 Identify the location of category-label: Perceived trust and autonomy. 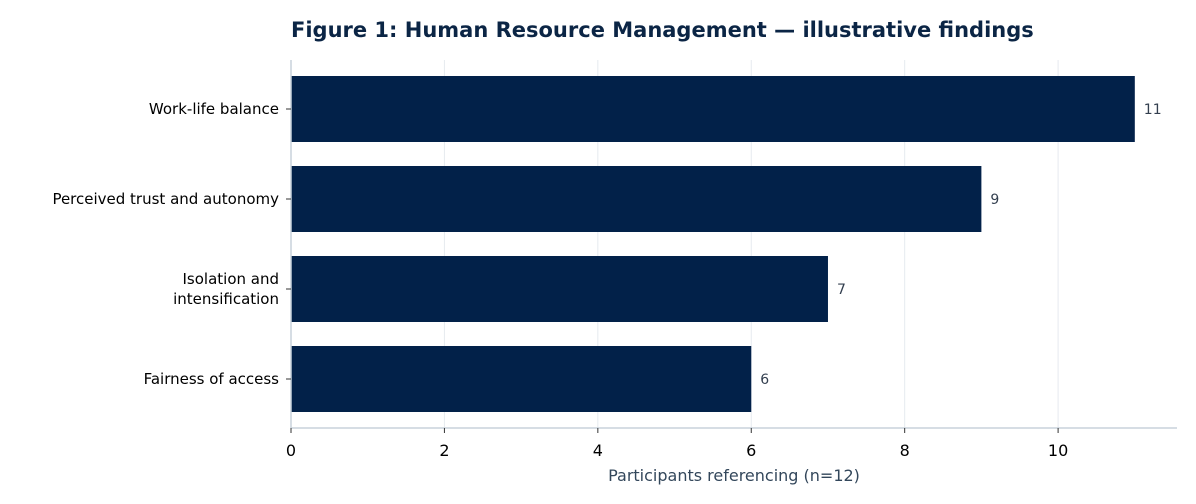
(165, 199).